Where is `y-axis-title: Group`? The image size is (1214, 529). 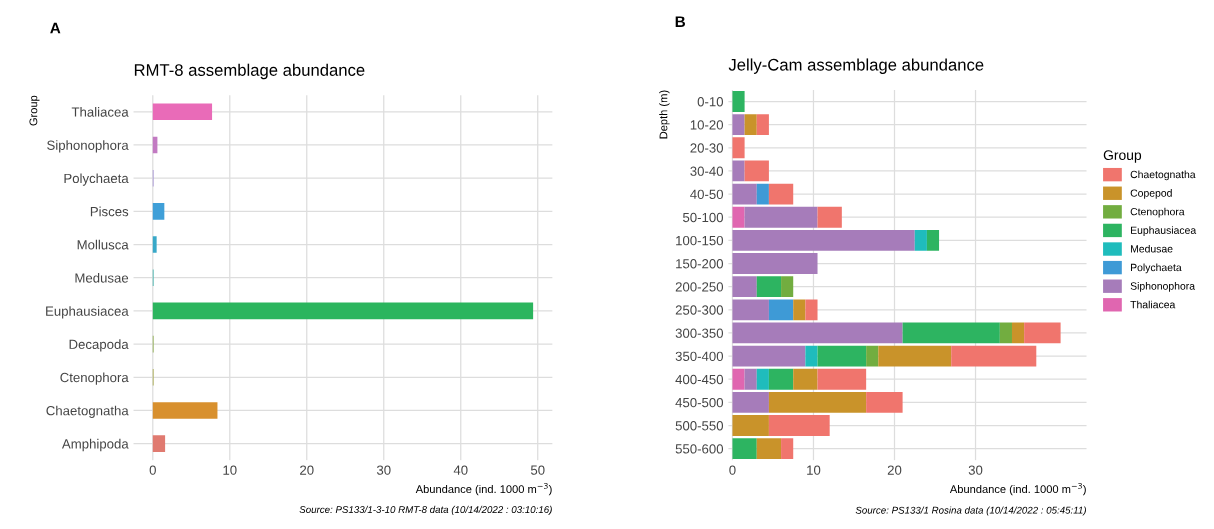 y-axis-title: Group is located at coordinates (34, 110).